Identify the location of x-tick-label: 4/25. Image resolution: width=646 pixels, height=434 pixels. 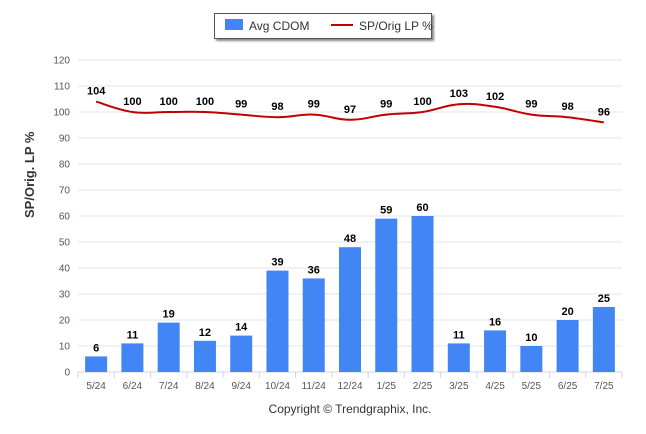
(495, 386).